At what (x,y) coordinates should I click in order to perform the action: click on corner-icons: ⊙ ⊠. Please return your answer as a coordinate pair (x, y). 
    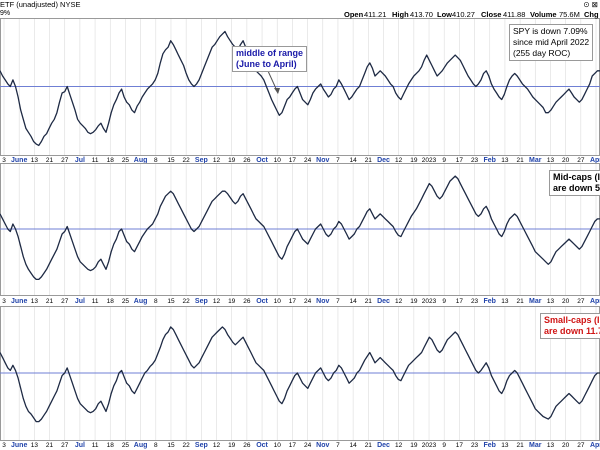
    Looking at the image, I should click on (590, 4).